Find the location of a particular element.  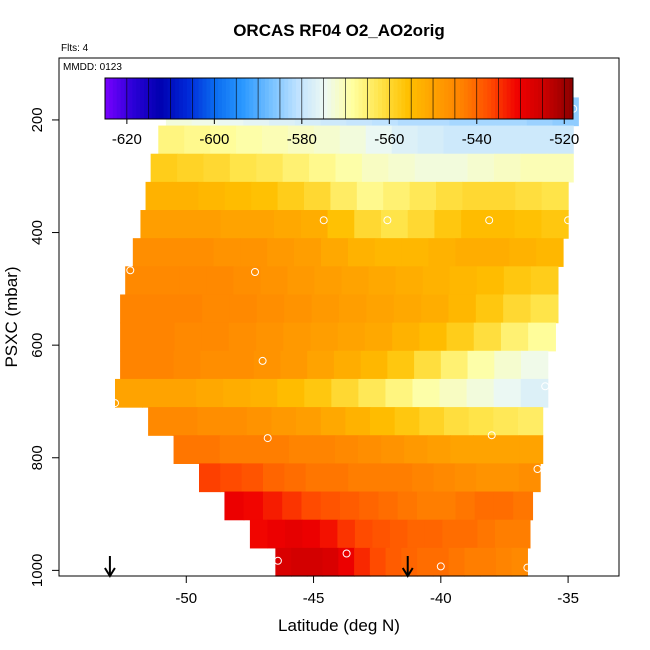

colorbar: -620 -600 -580 -560 -540 -520 is located at coordinates (341, 112).